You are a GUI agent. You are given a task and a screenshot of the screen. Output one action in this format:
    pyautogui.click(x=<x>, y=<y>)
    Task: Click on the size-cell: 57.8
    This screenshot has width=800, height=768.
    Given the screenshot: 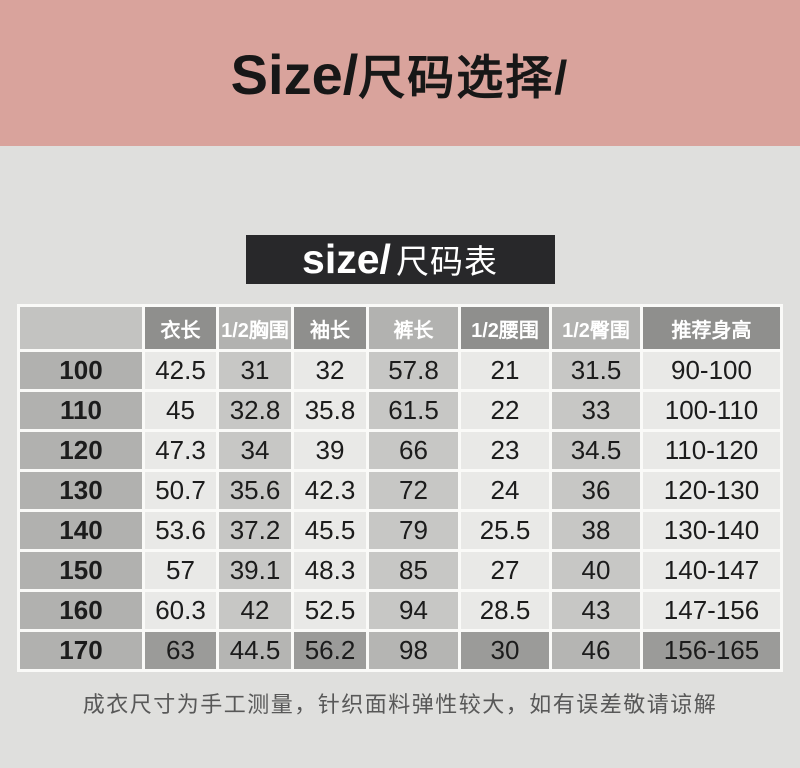 What is the action you would take?
    pyautogui.click(x=413, y=370)
    